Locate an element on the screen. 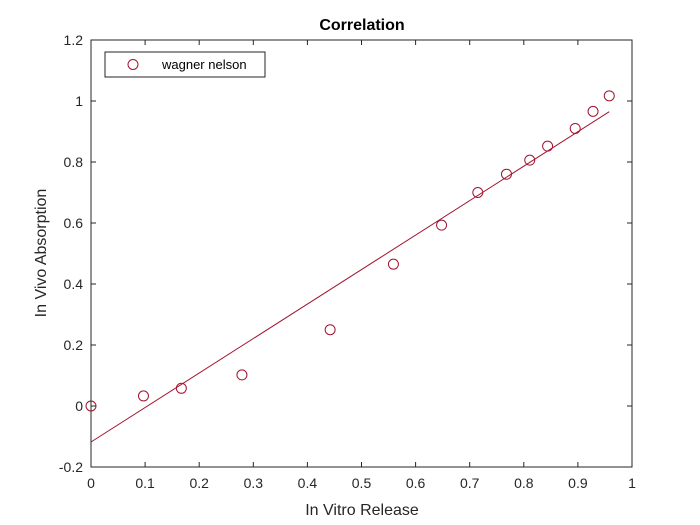 Image resolution: width=700 pixels, height=525 pixels. y-tick-label: 0.4 is located at coordinates (74, 284).